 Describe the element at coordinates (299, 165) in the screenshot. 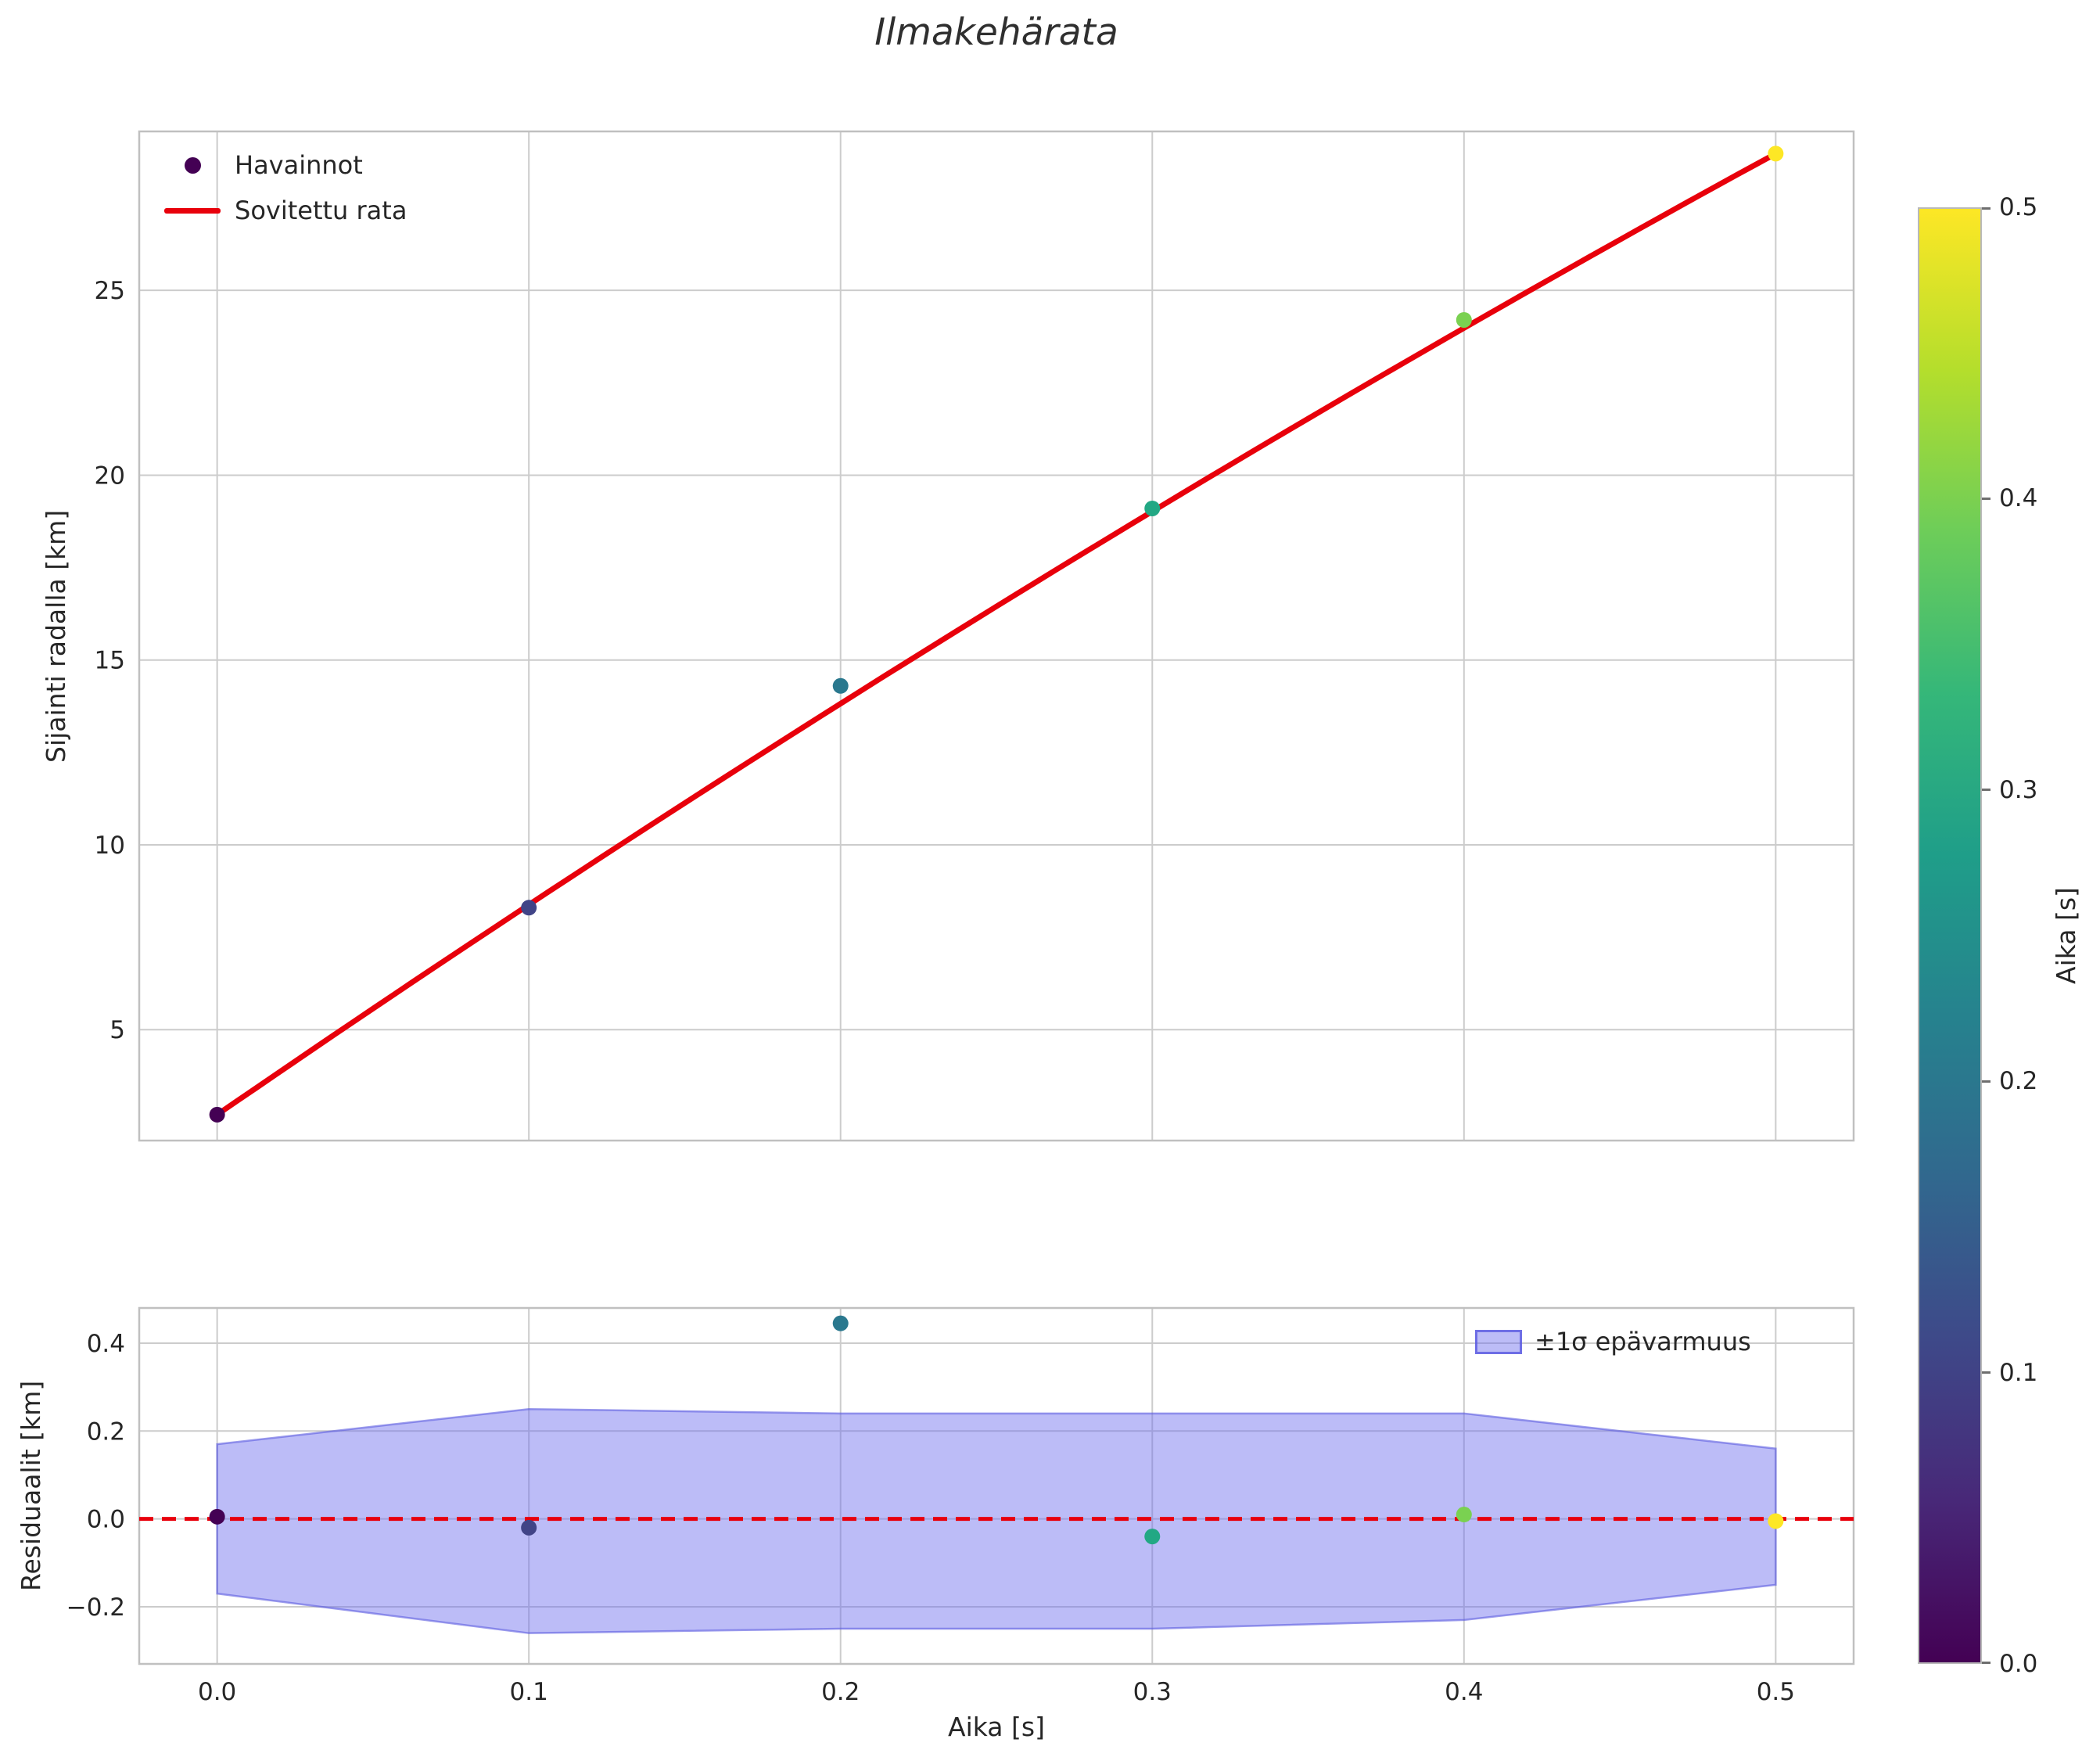

I see `legend-label-havainnot: Havainnot` at that location.